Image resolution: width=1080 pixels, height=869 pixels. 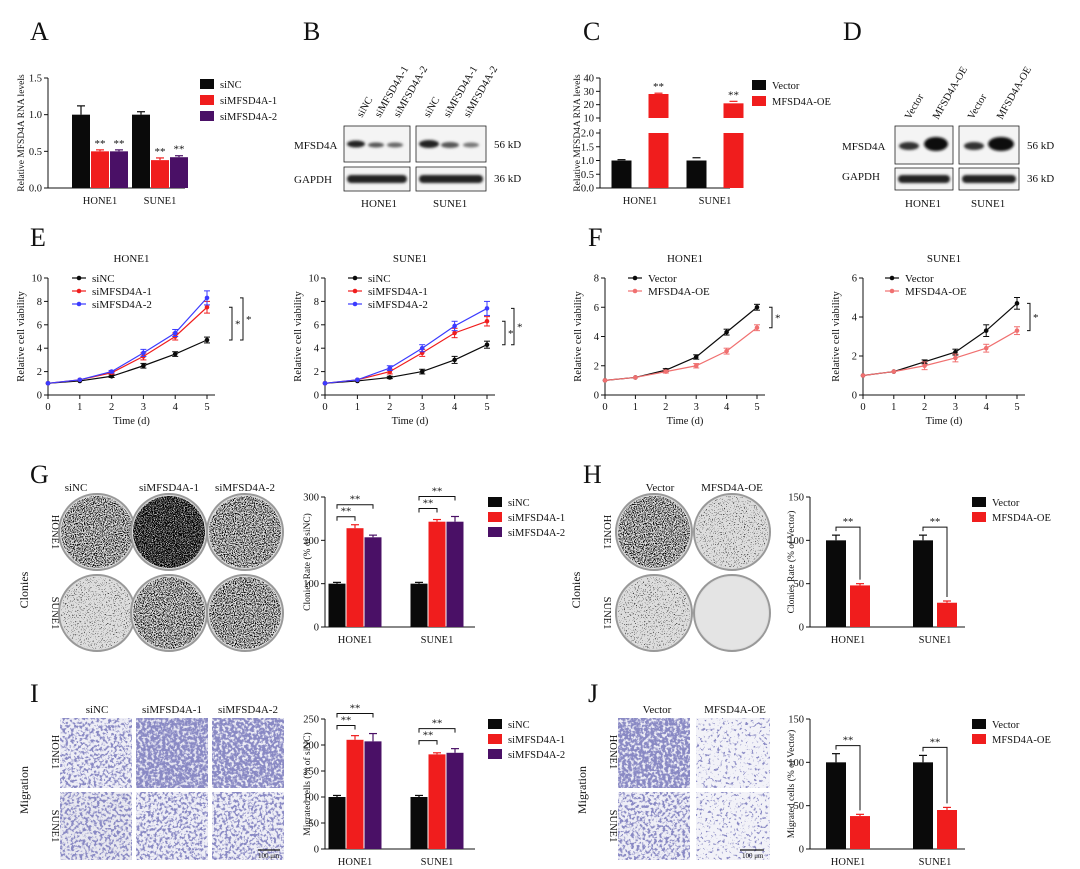 I want to click on y-tick-label: 8, so click(x=596, y=279).